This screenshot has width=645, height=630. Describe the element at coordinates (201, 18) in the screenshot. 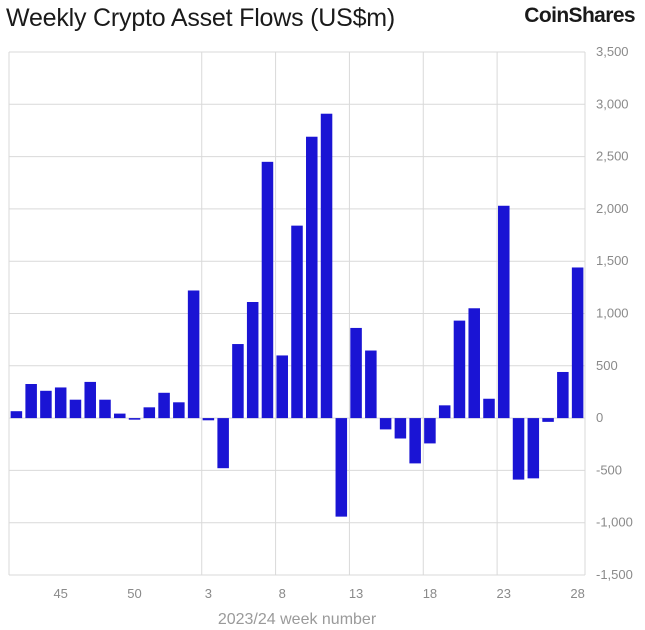

I see `chart-title: Weekly Crypto Asset Flows (US$m)` at that location.